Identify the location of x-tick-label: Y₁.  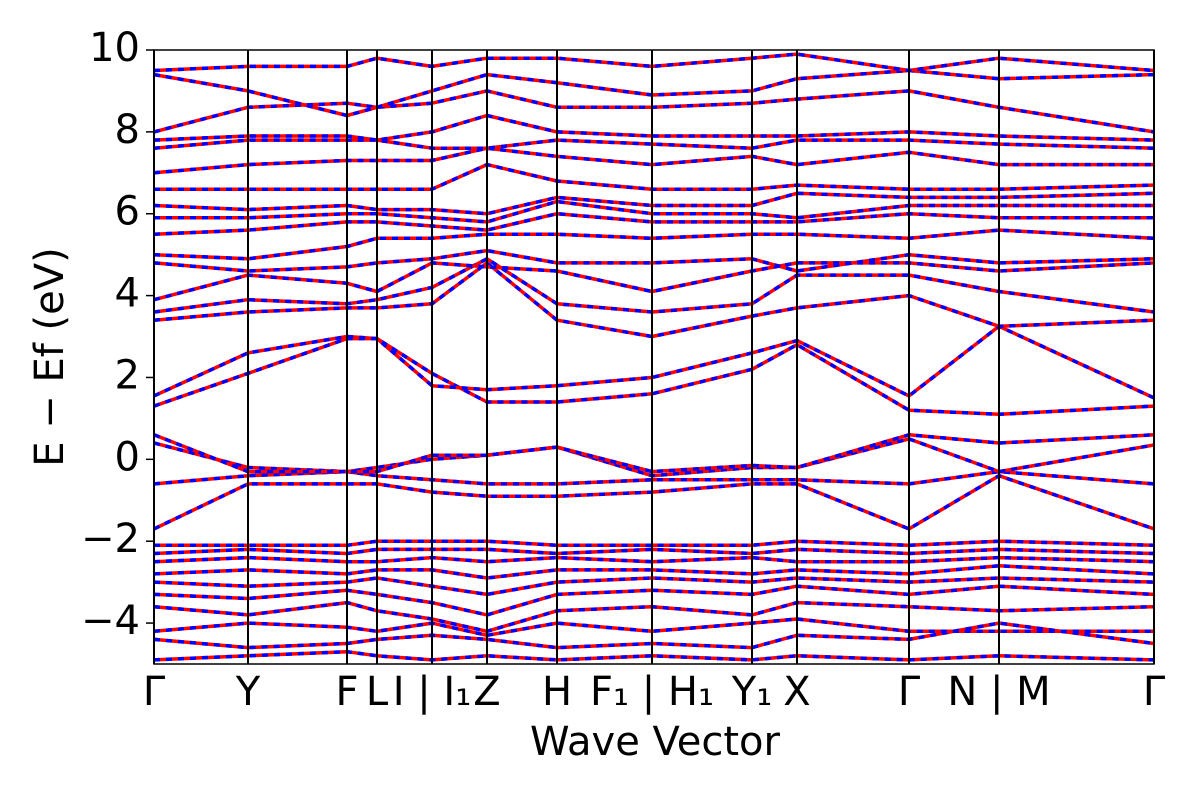
(751, 692).